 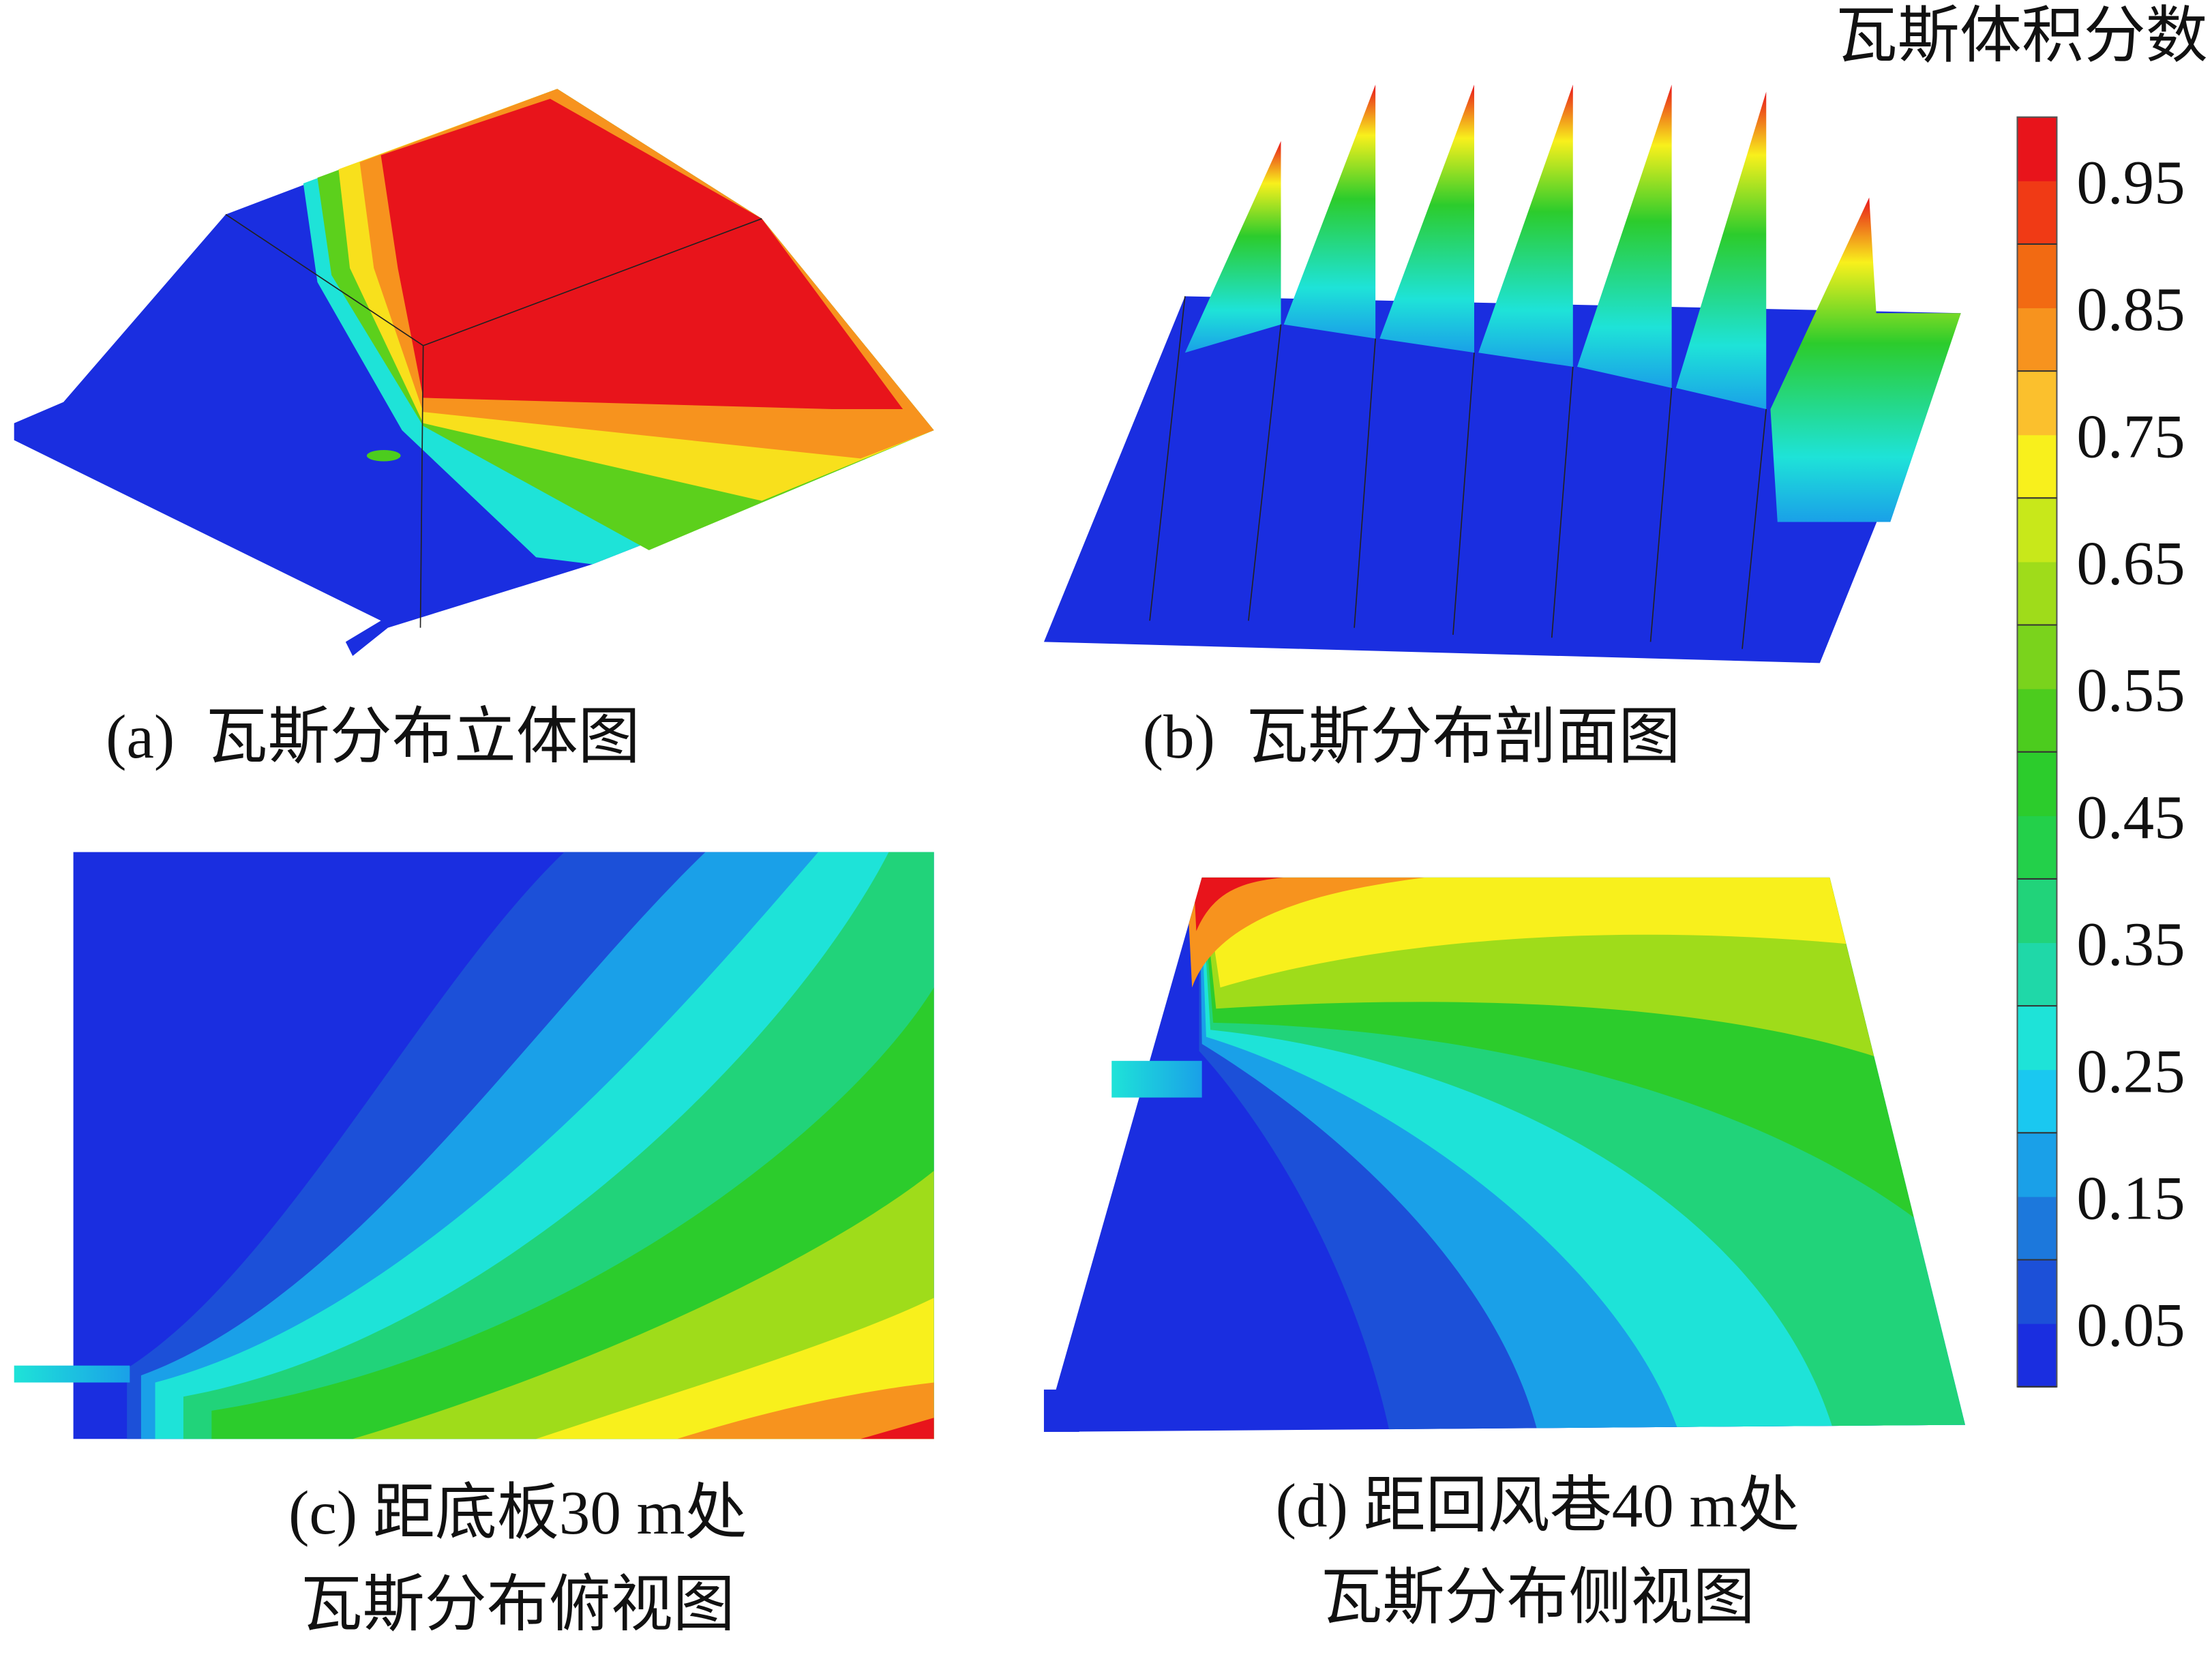 What do you see at coordinates (474, 1145) in the screenshot?
I see `panel-c` at bounding box center [474, 1145].